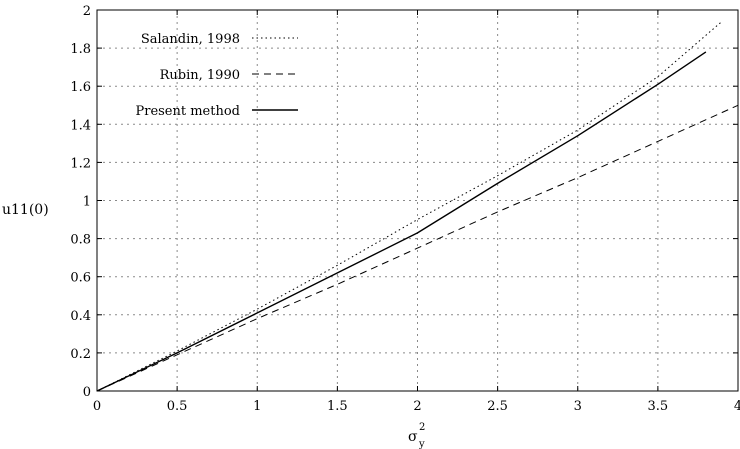 The width and height of the screenshot is (740, 449). I want to click on y-tick-label: 0.8, so click(80, 240).